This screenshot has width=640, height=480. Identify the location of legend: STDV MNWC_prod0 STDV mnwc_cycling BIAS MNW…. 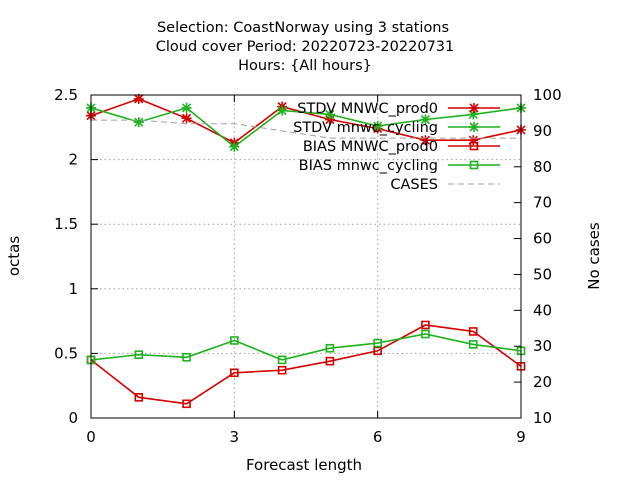
(396, 147).